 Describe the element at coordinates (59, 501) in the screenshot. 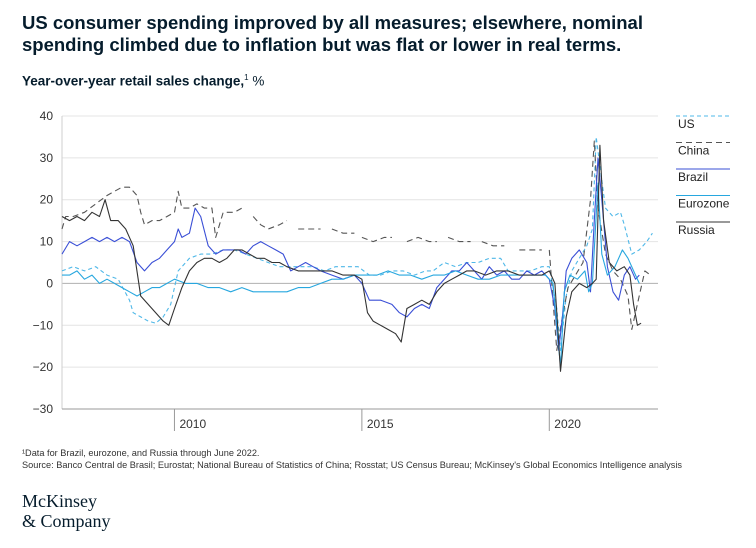

I see `logo-line-1: McKinsey` at that location.